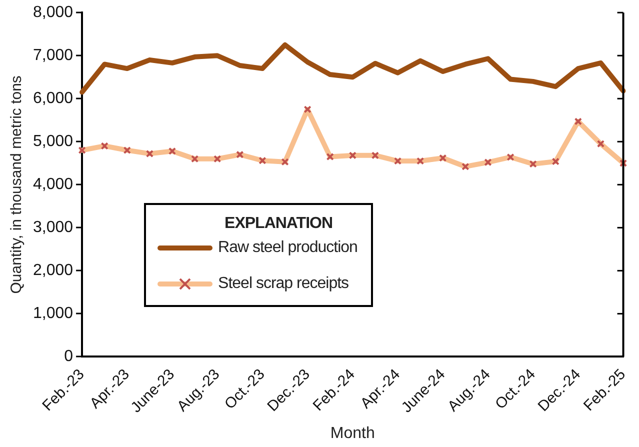 This screenshot has height=447, width=639. What do you see at coordinates (53, 99) in the screenshot?
I see `y-tick-label: 6,000` at bounding box center [53, 99].